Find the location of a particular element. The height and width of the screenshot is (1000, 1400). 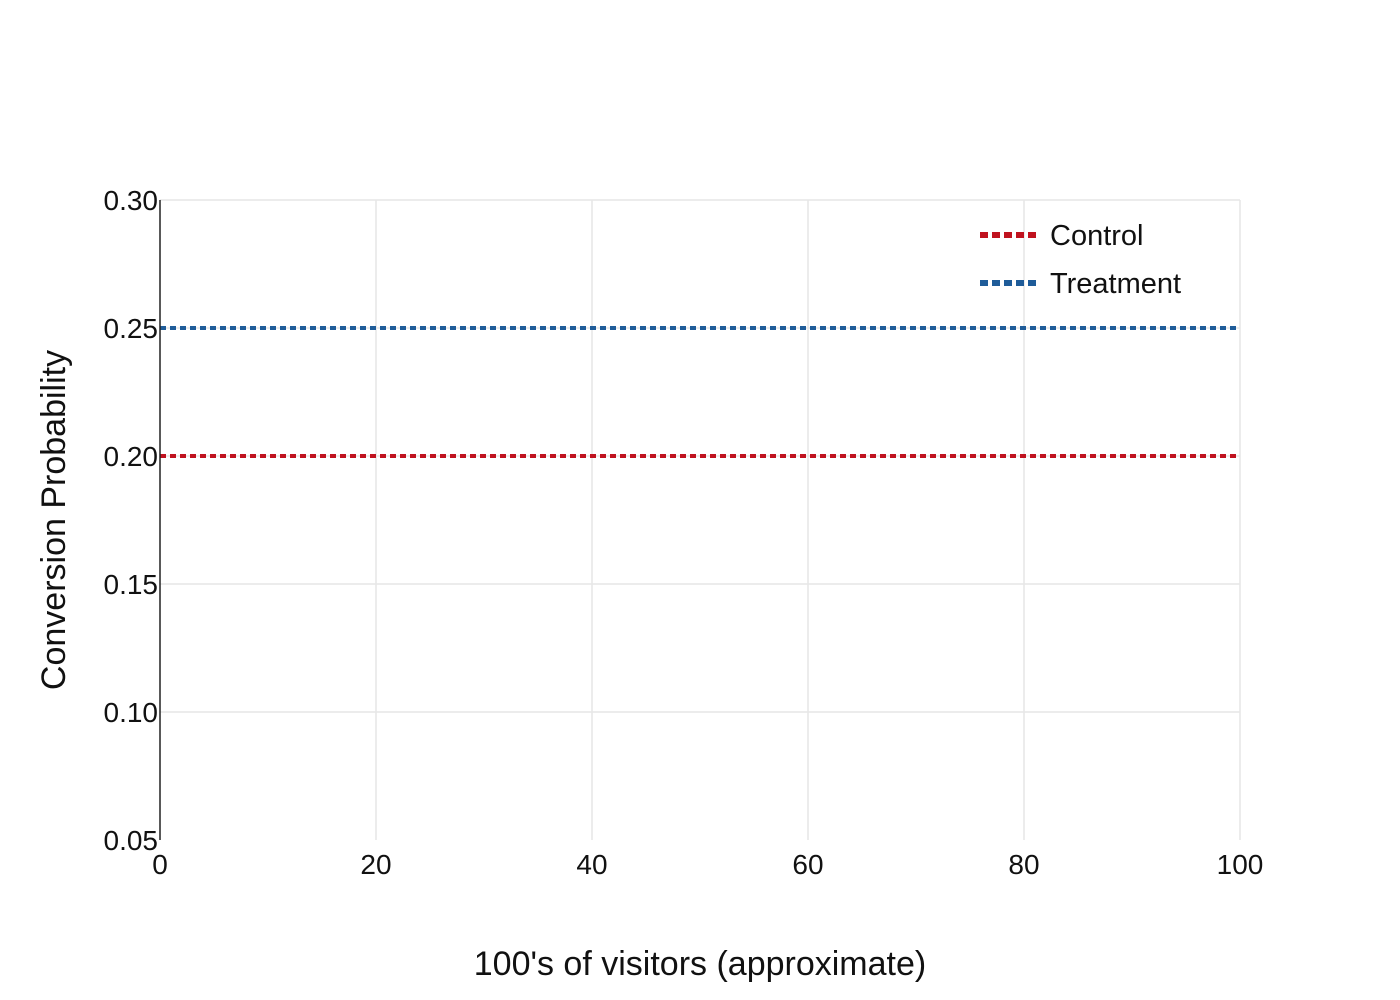

x-tick-label: 80 is located at coordinates (1023, 864).